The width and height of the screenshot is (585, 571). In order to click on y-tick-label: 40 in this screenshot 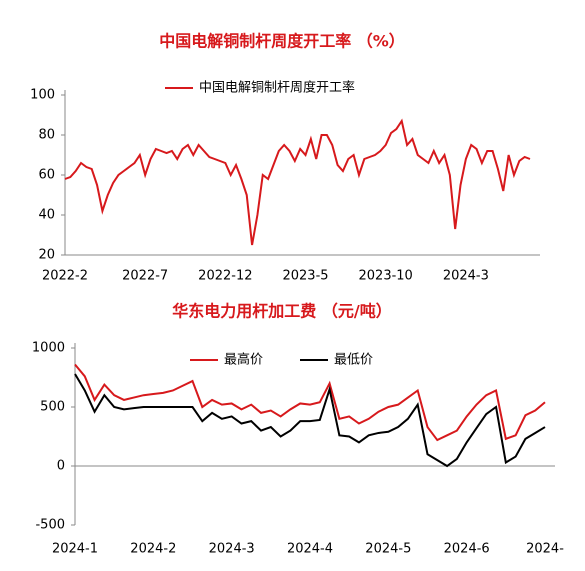, I will do `click(46, 215)`.